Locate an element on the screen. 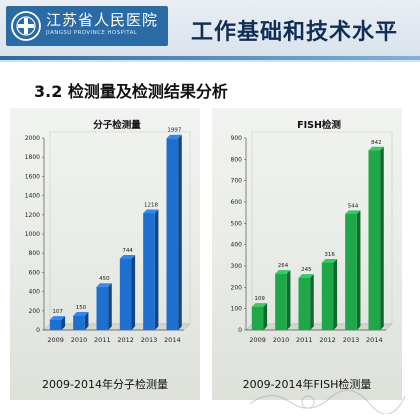  molecular-x-tick-label: 2014 is located at coordinates (172, 340).